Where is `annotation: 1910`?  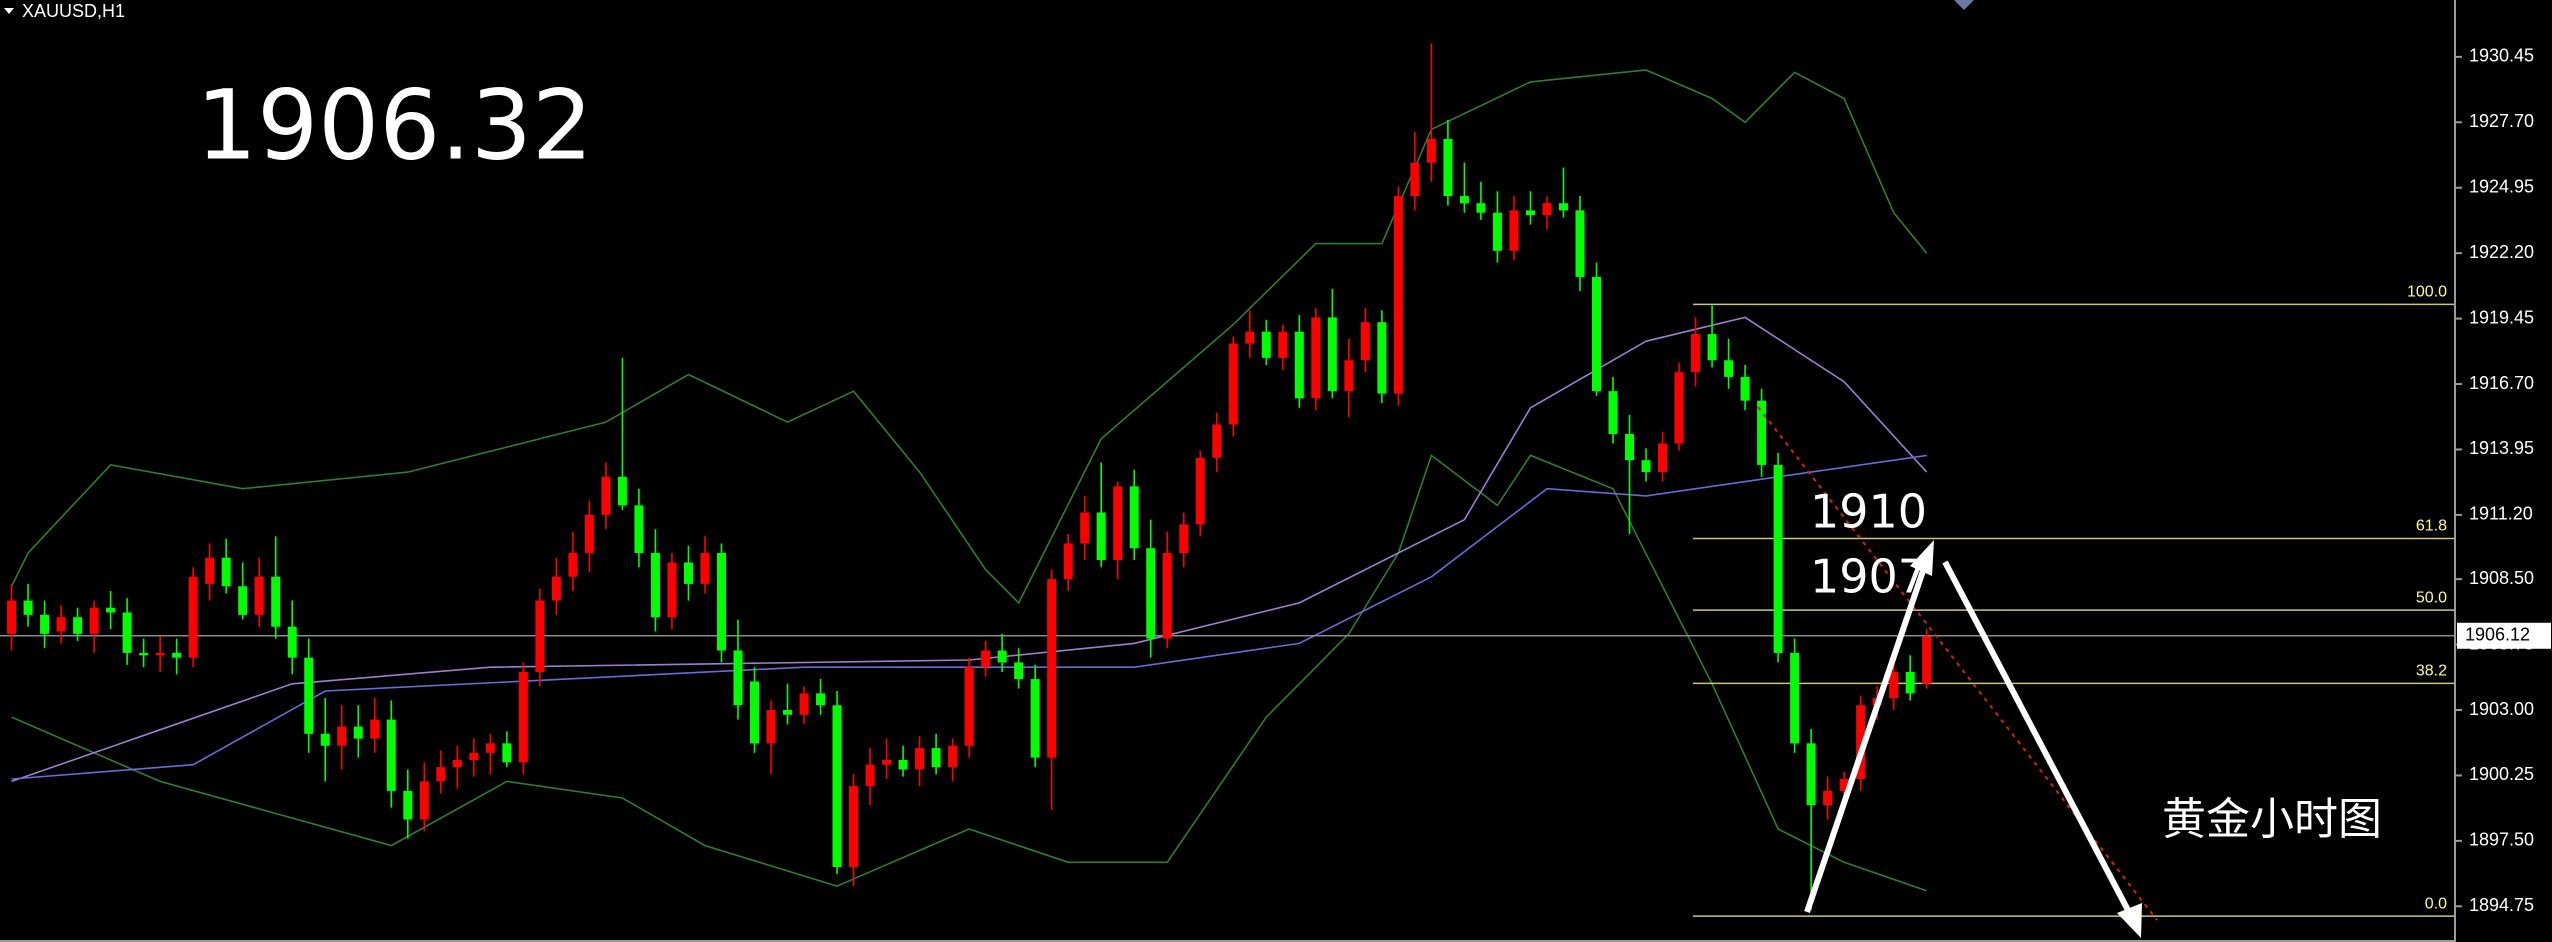 annotation: 1910 is located at coordinates (1868, 512).